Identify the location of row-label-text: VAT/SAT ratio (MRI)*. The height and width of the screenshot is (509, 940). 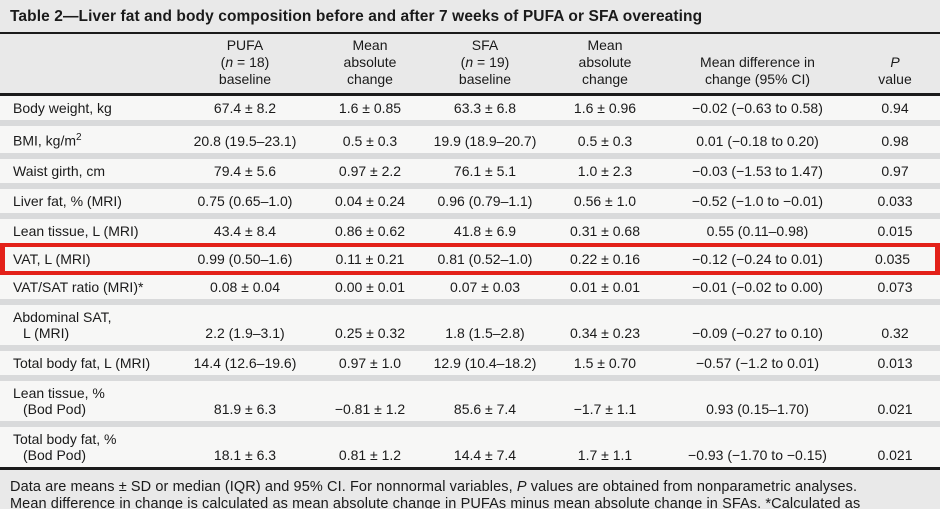
(78, 286).